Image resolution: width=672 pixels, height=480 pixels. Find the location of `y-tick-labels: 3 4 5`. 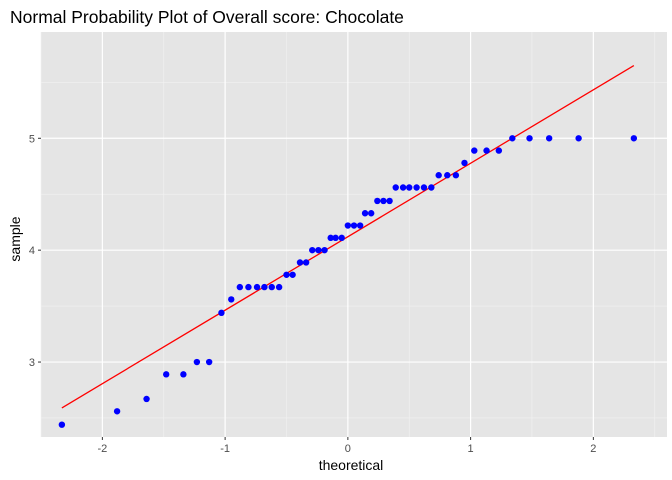

y-tick-labels: 3 4 5 is located at coordinates (32, 251).